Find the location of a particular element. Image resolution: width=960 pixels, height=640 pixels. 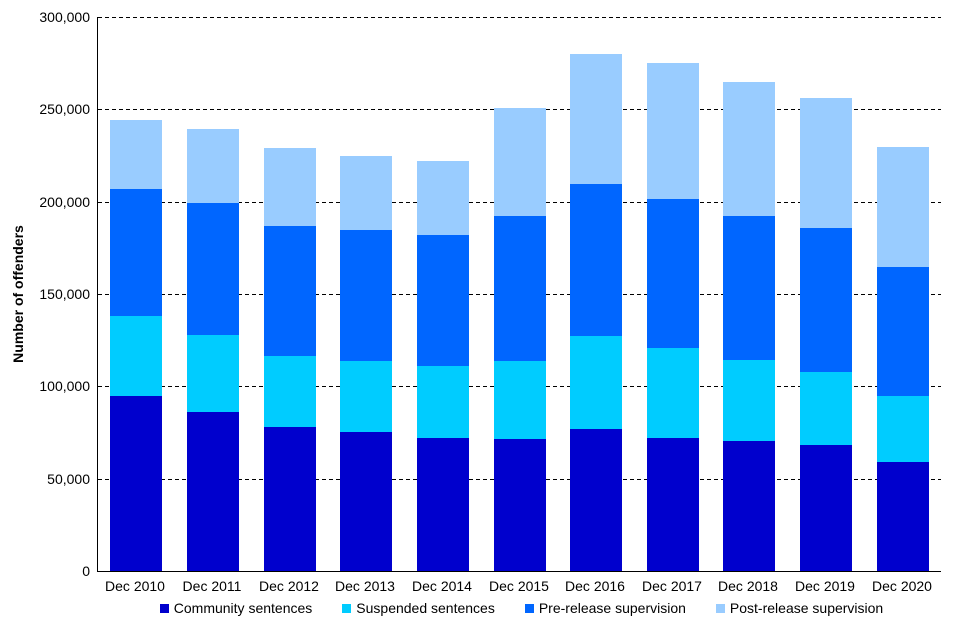

bar-segment-suspended-sentences-dec-2019 is located at coordinates (826, 408).